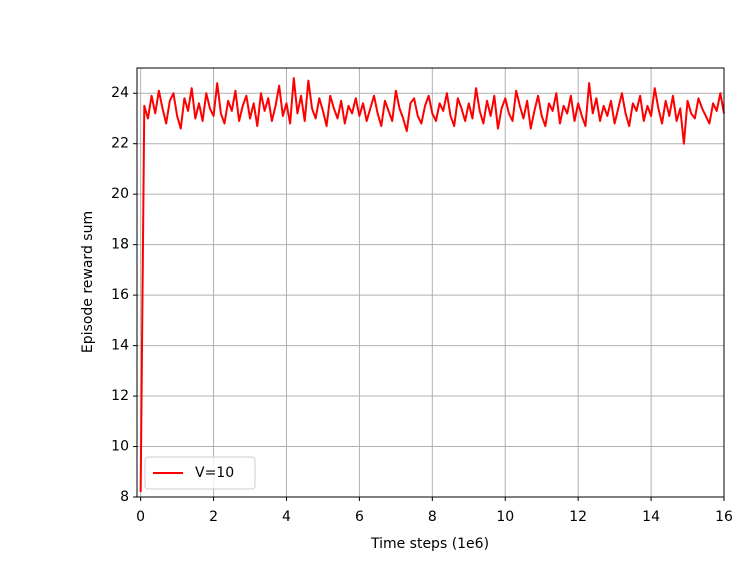  I want to click on legend-box, so click(200, 473).